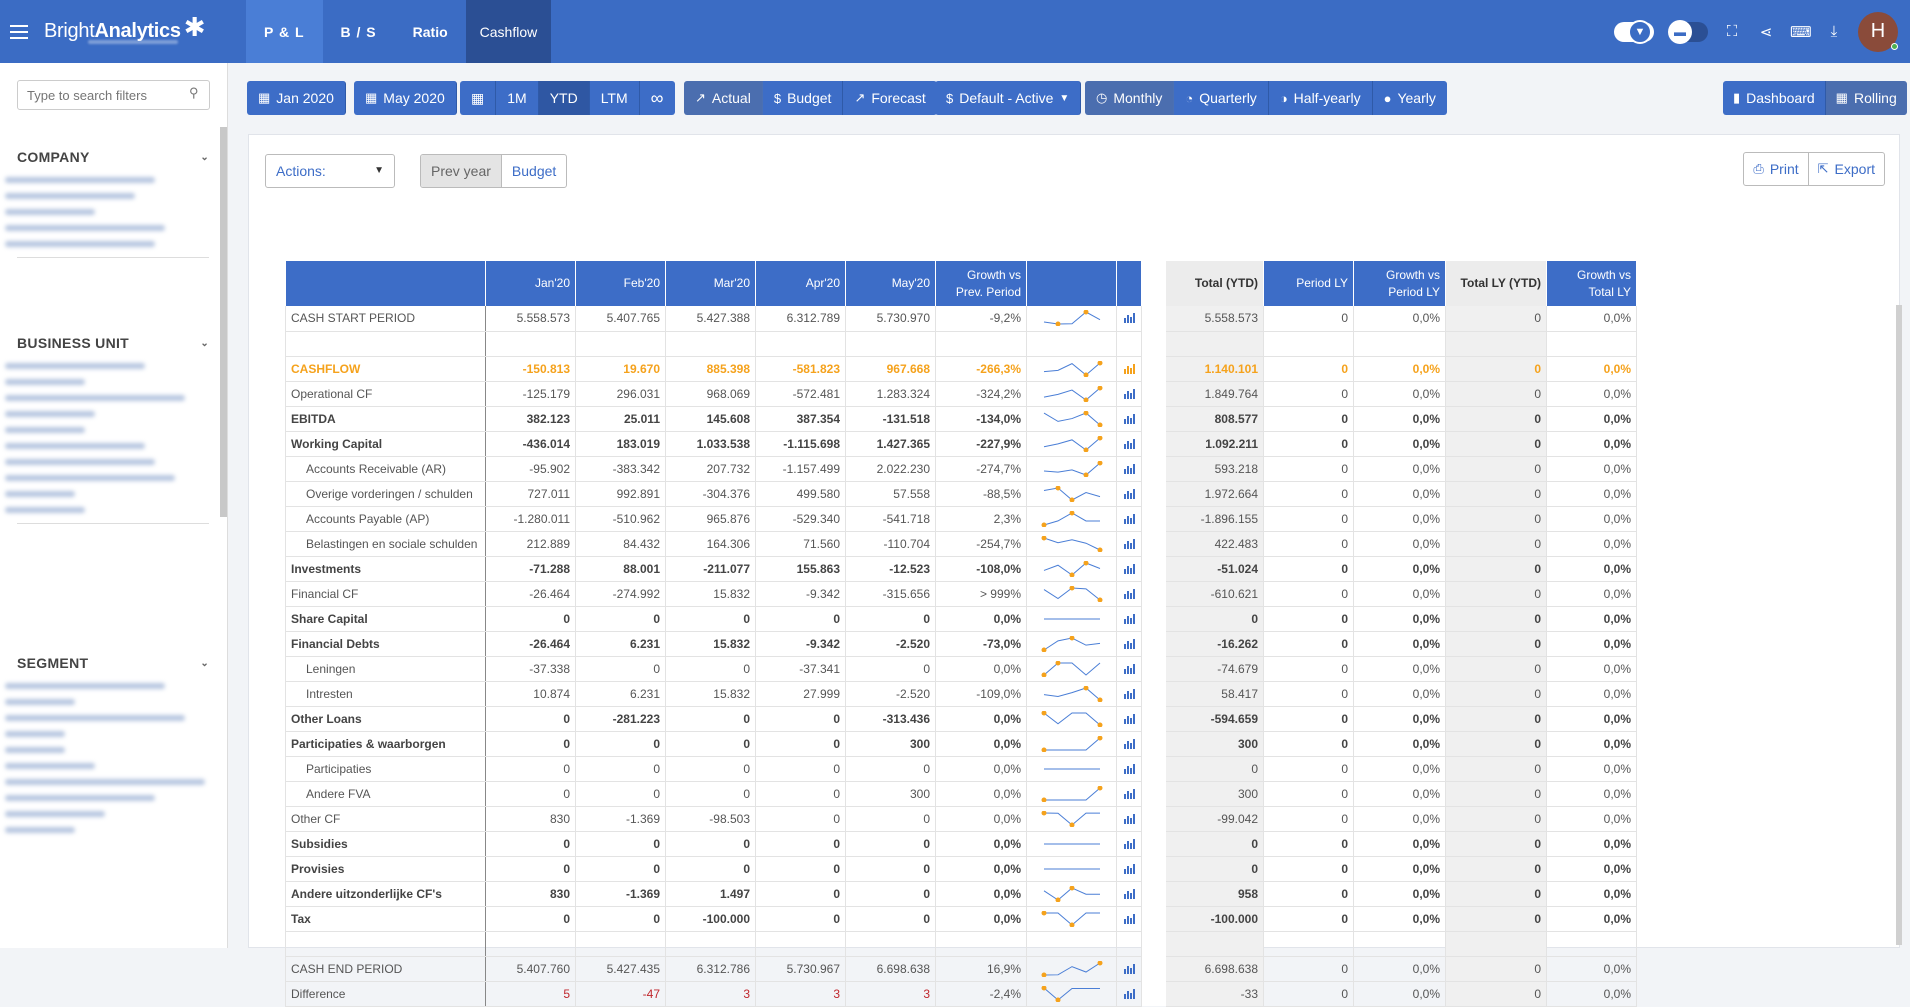  Describe the element at coordinates (981, 283) in the screenshot. I see `header-growth-prev: Growth vs Prev. Period` at that location.